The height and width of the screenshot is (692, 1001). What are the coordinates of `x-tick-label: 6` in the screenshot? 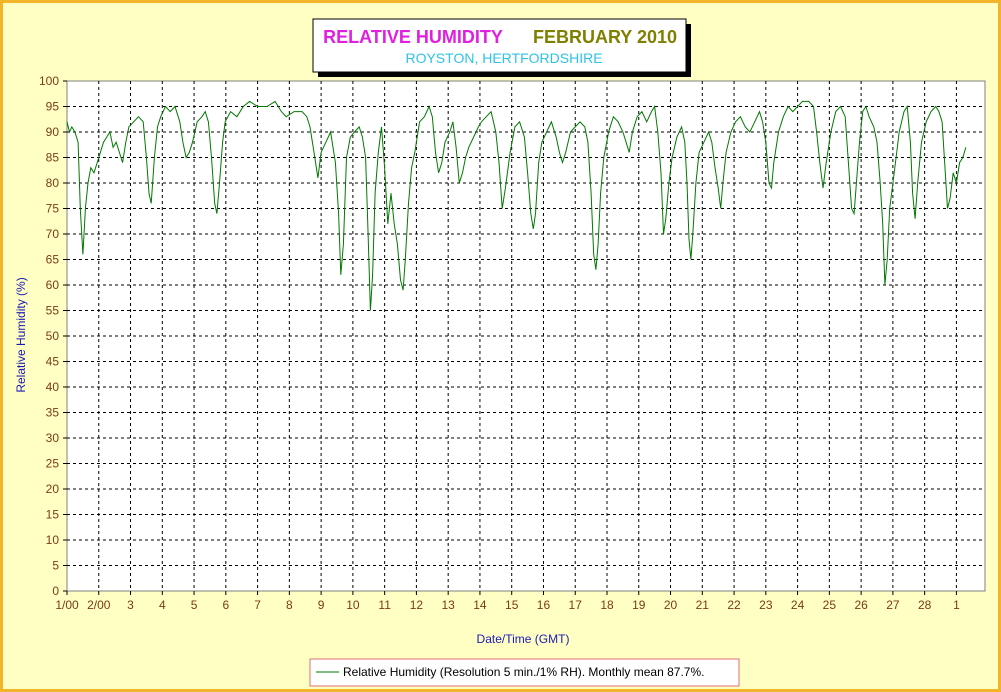 It's located at (225, 605).